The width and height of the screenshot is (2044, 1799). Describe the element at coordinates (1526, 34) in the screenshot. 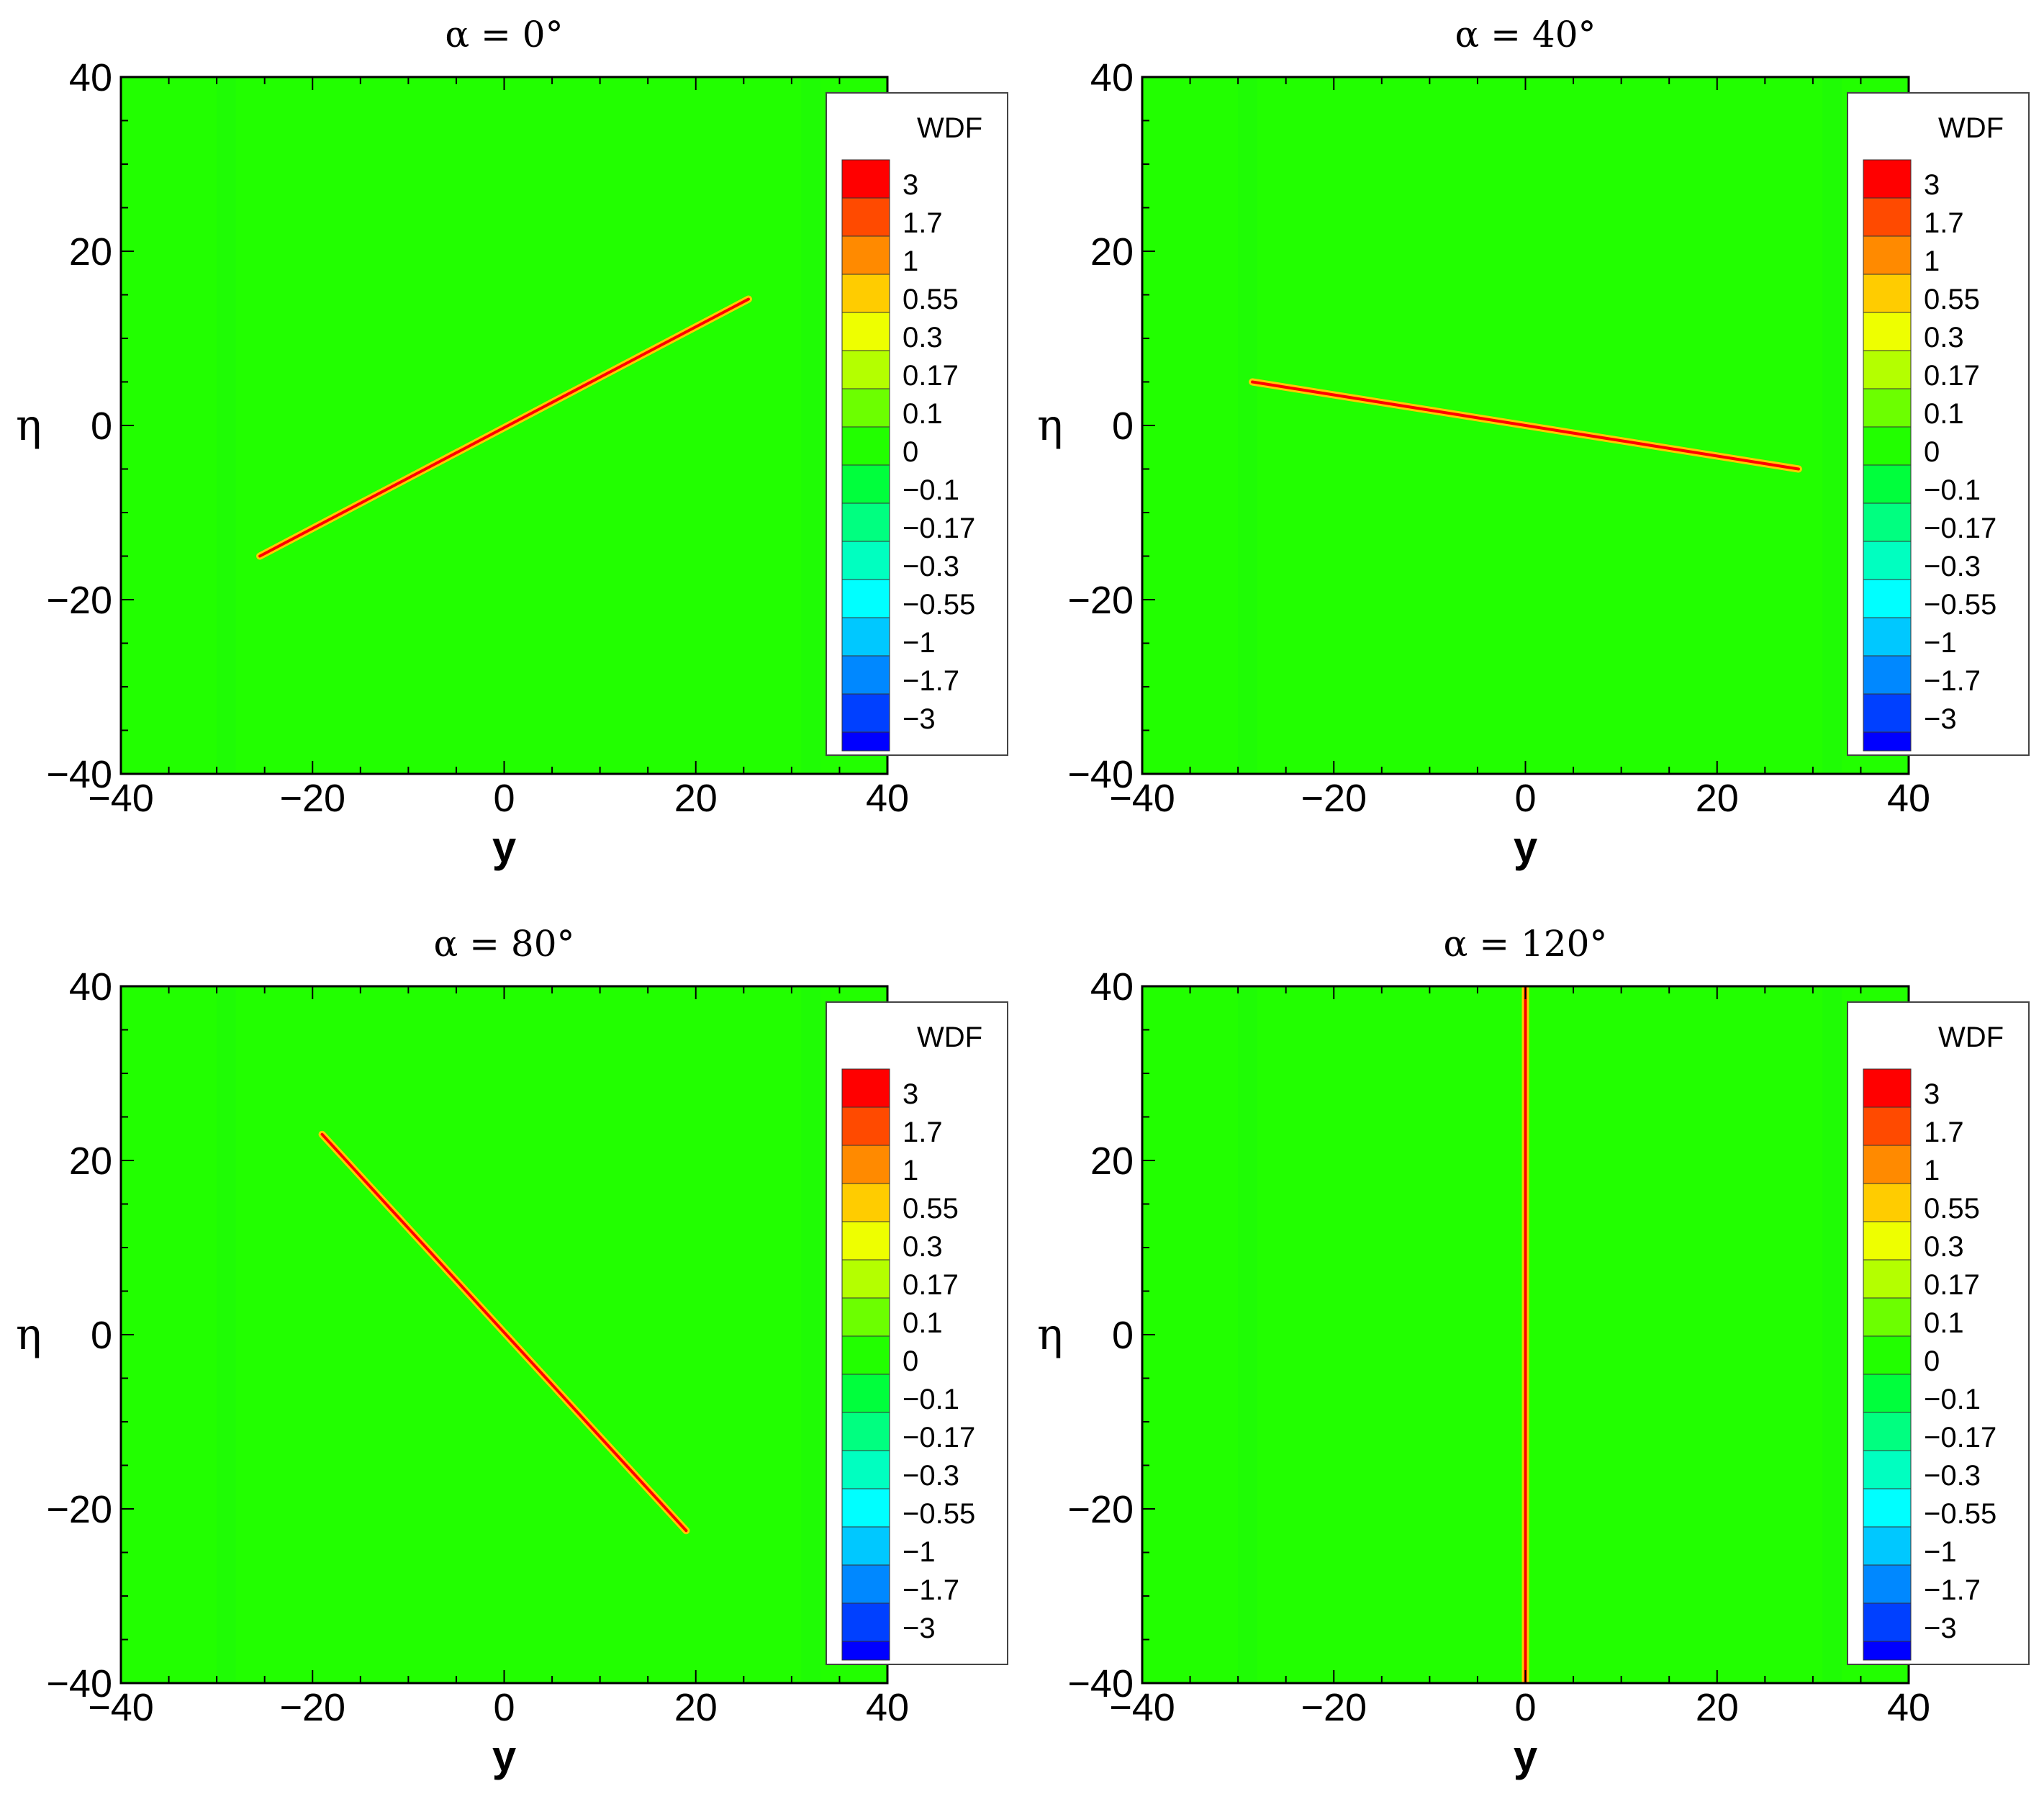

I see `panel-title: α = 40°` at that location.